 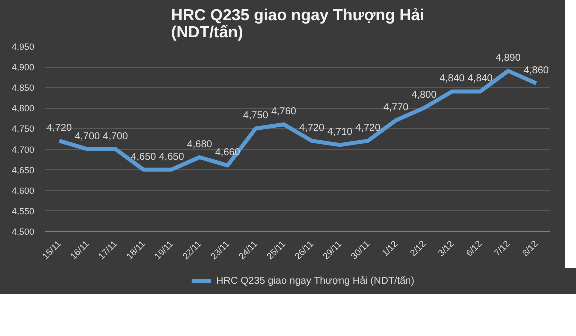 What do you see at coordinates (23, 191) in the screenshot?
I see `y-tick-label: 4,600` at bounding box center [23, 191].